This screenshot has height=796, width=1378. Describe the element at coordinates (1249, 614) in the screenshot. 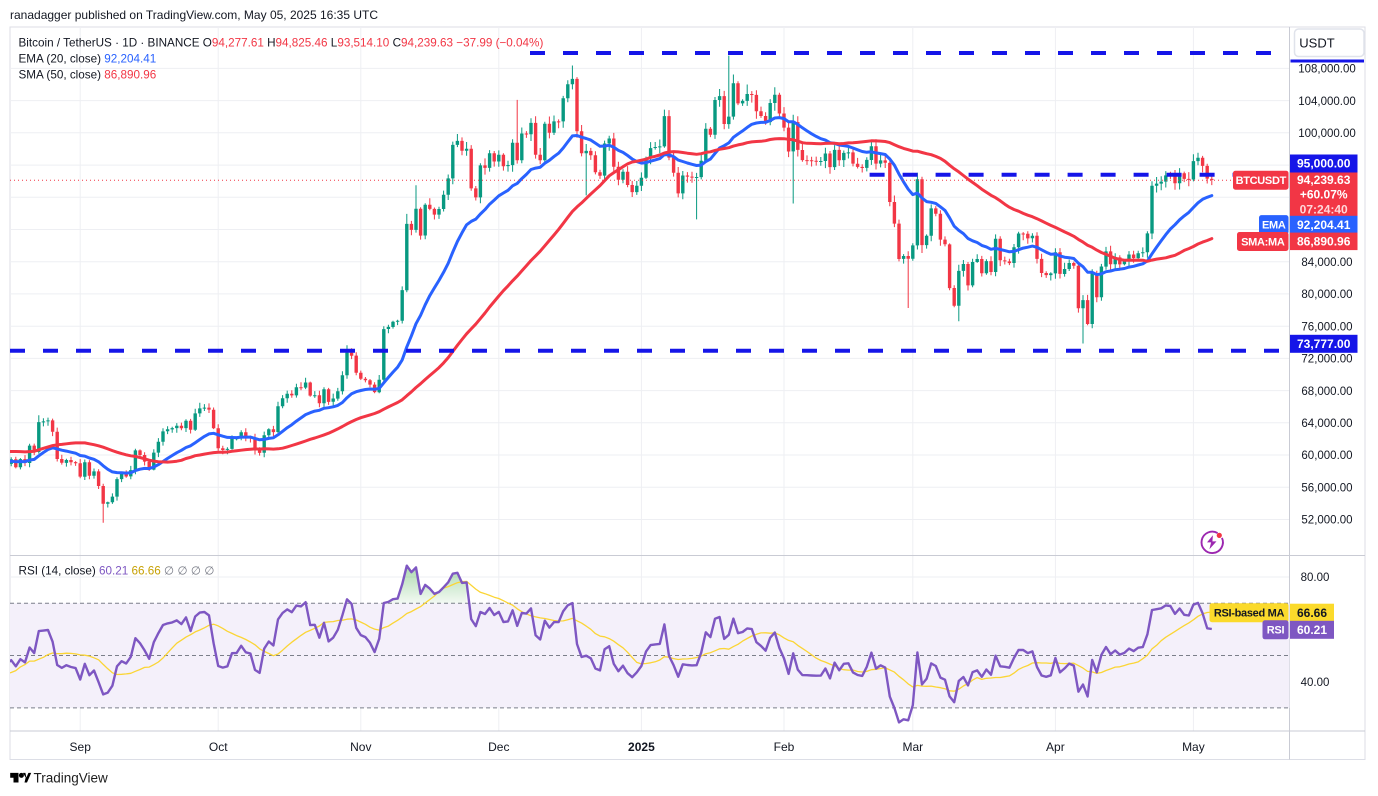

I see `svg-text: RSI-based MA` at that location.